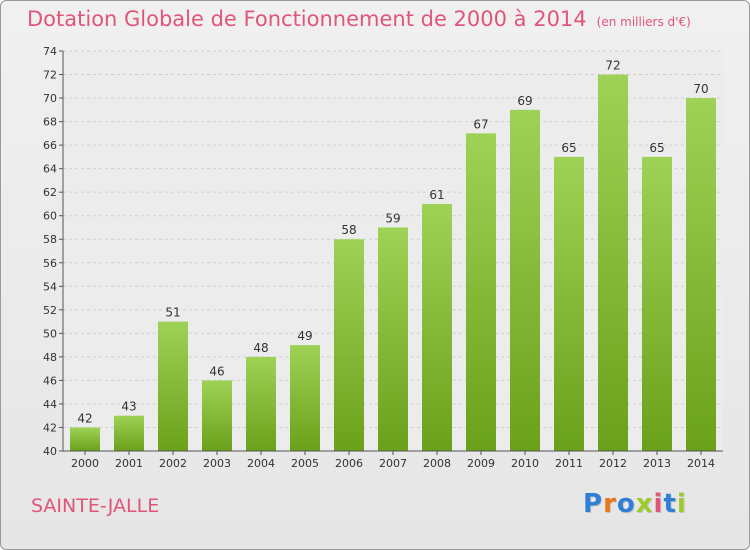 The width and height of the screenshot is (750, 550). Describe the element at coordinates (50, 216) in the screenshot. I see `y-tick-label: 60` at that location.